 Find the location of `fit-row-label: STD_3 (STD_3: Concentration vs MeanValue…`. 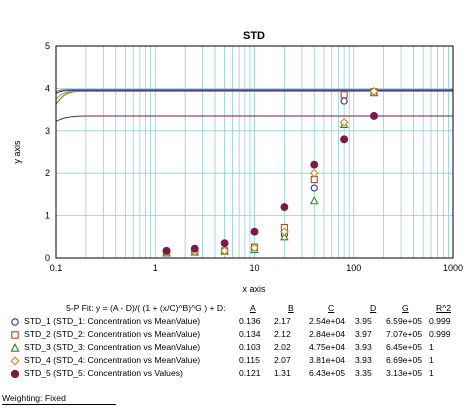

fit-row-label: STD_3 (STD_3: Concentration vs MeanValue… is located at coordinates (112, 347).